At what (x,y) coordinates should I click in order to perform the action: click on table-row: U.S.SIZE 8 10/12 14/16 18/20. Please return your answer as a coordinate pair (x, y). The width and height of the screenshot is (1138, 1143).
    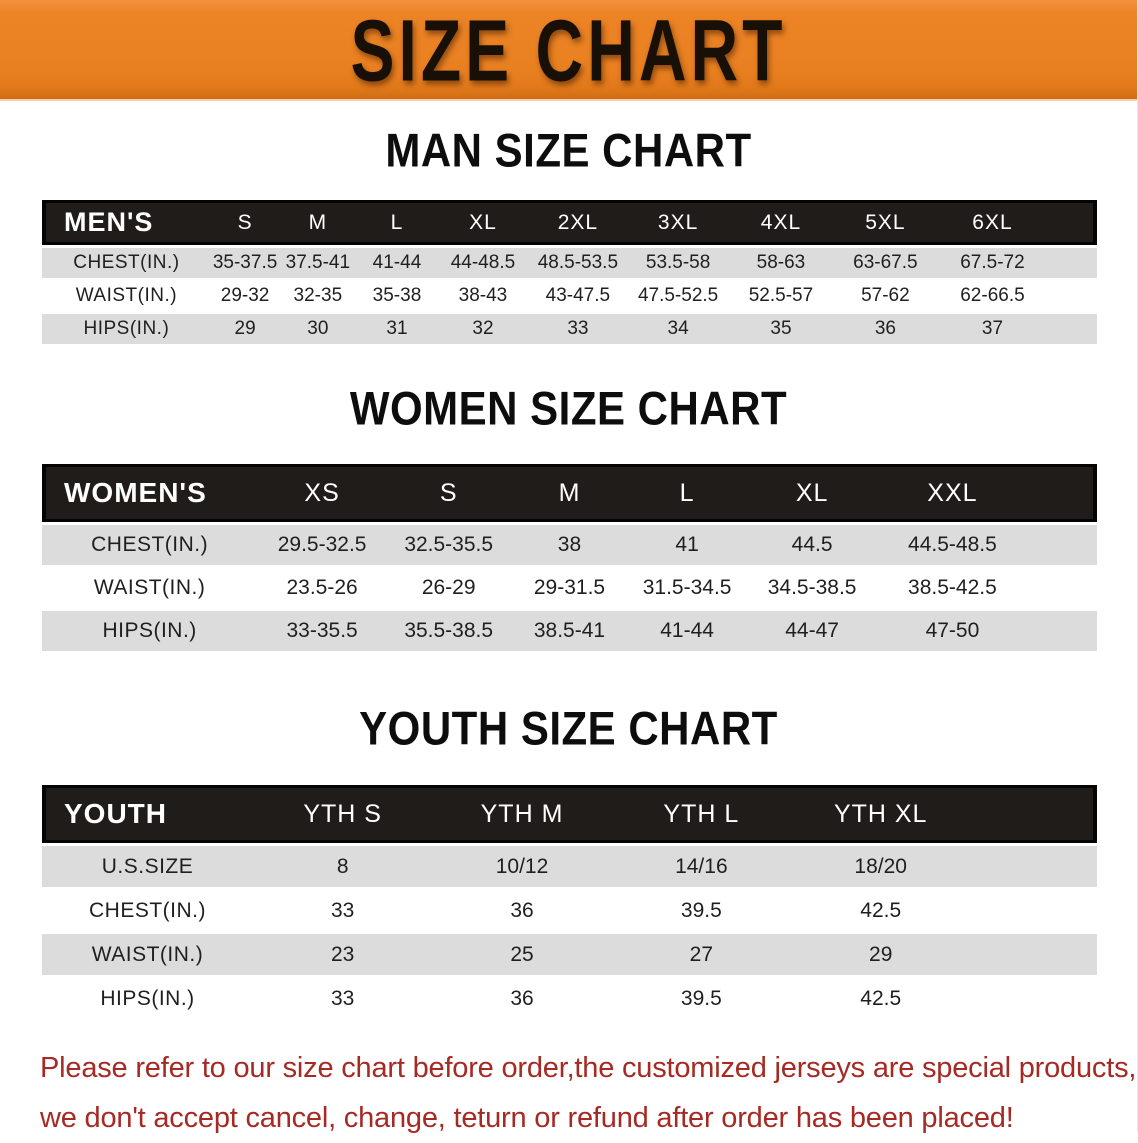
    Looking at the image, I should click on (569, 866).